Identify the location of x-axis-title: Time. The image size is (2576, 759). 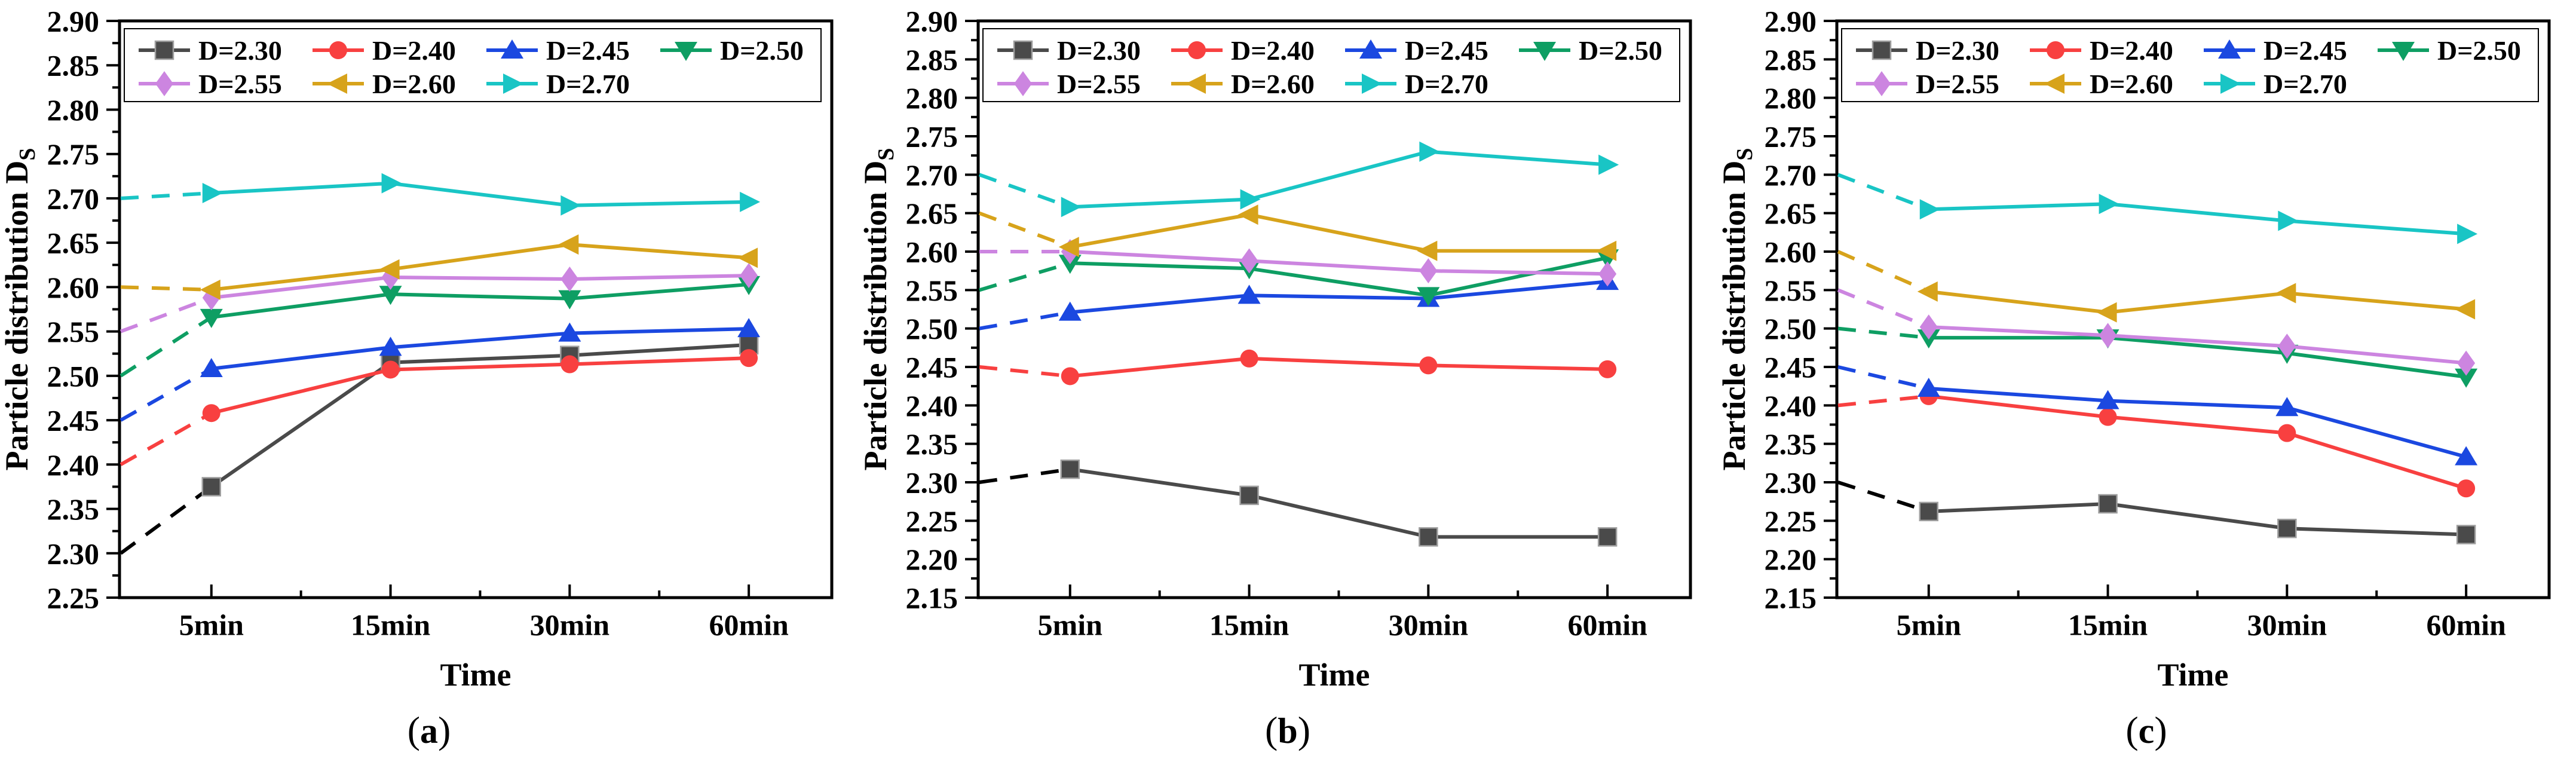
(2193, 675).